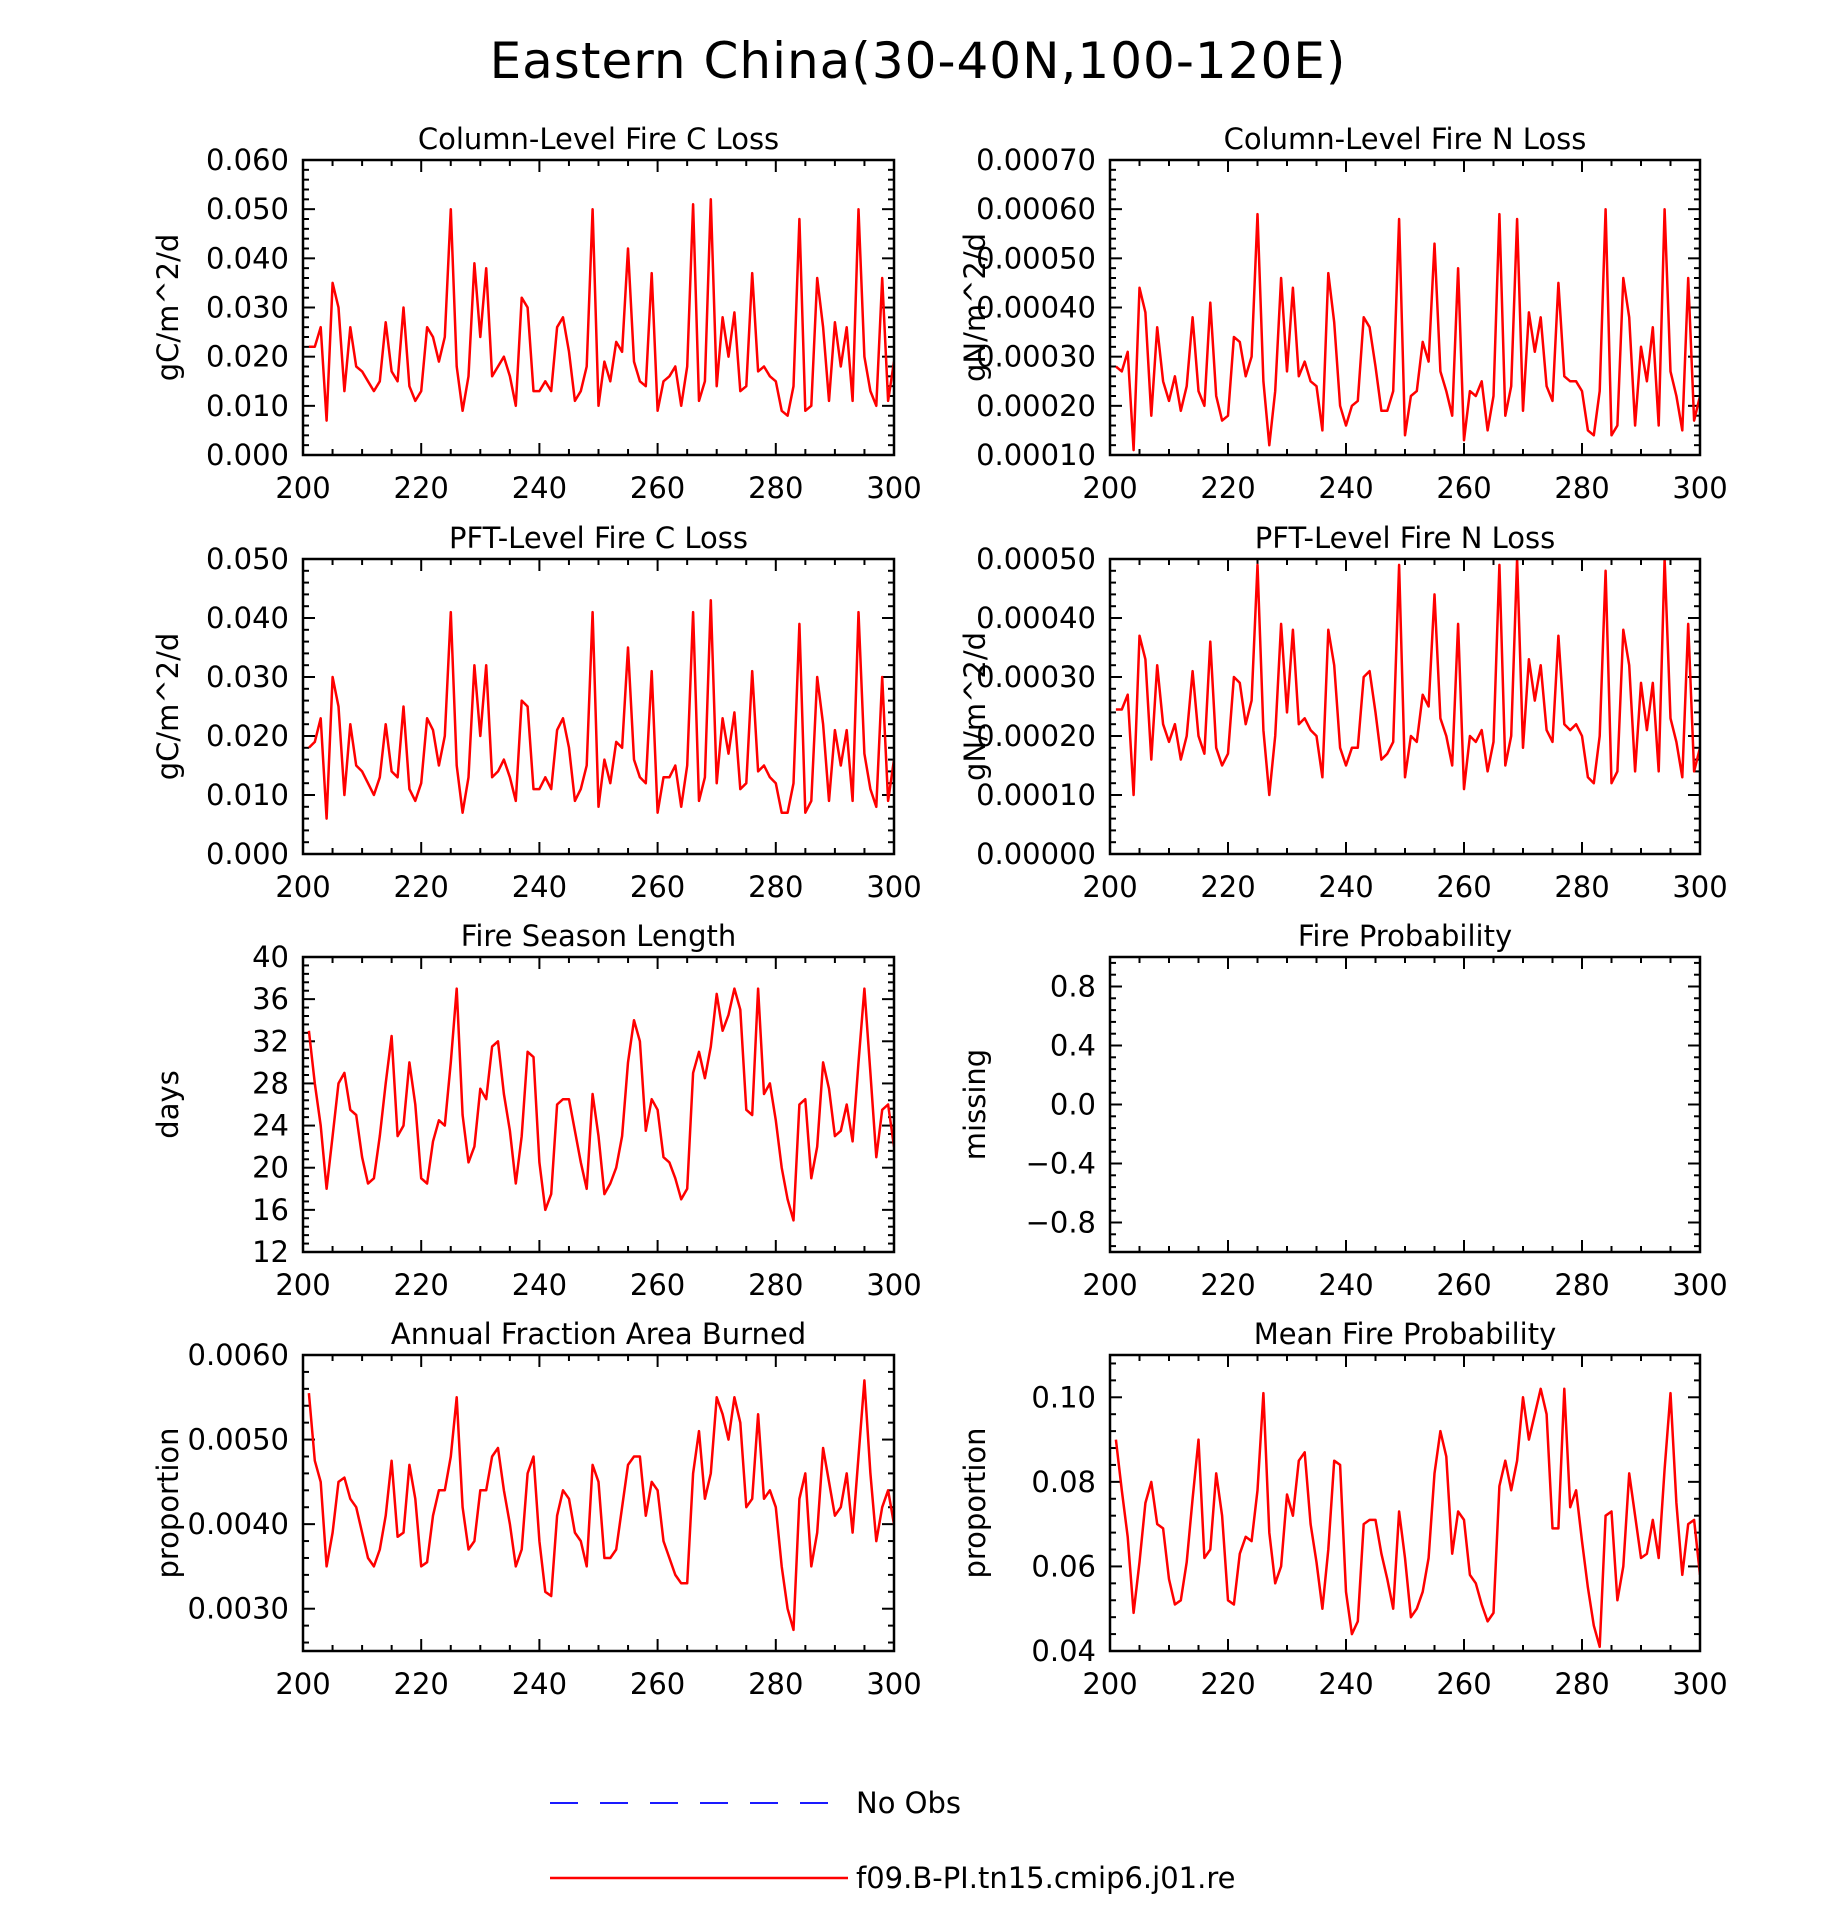 The image size is (1836, 1907). I want to click on main-title: Eastern China(30-40N,100-120E), so click(918, 61).